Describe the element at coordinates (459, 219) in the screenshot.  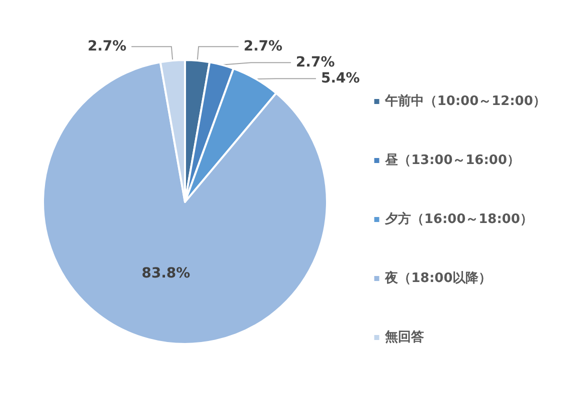
I see `legend-label: 夕方（16:00～18:00）` at that location.